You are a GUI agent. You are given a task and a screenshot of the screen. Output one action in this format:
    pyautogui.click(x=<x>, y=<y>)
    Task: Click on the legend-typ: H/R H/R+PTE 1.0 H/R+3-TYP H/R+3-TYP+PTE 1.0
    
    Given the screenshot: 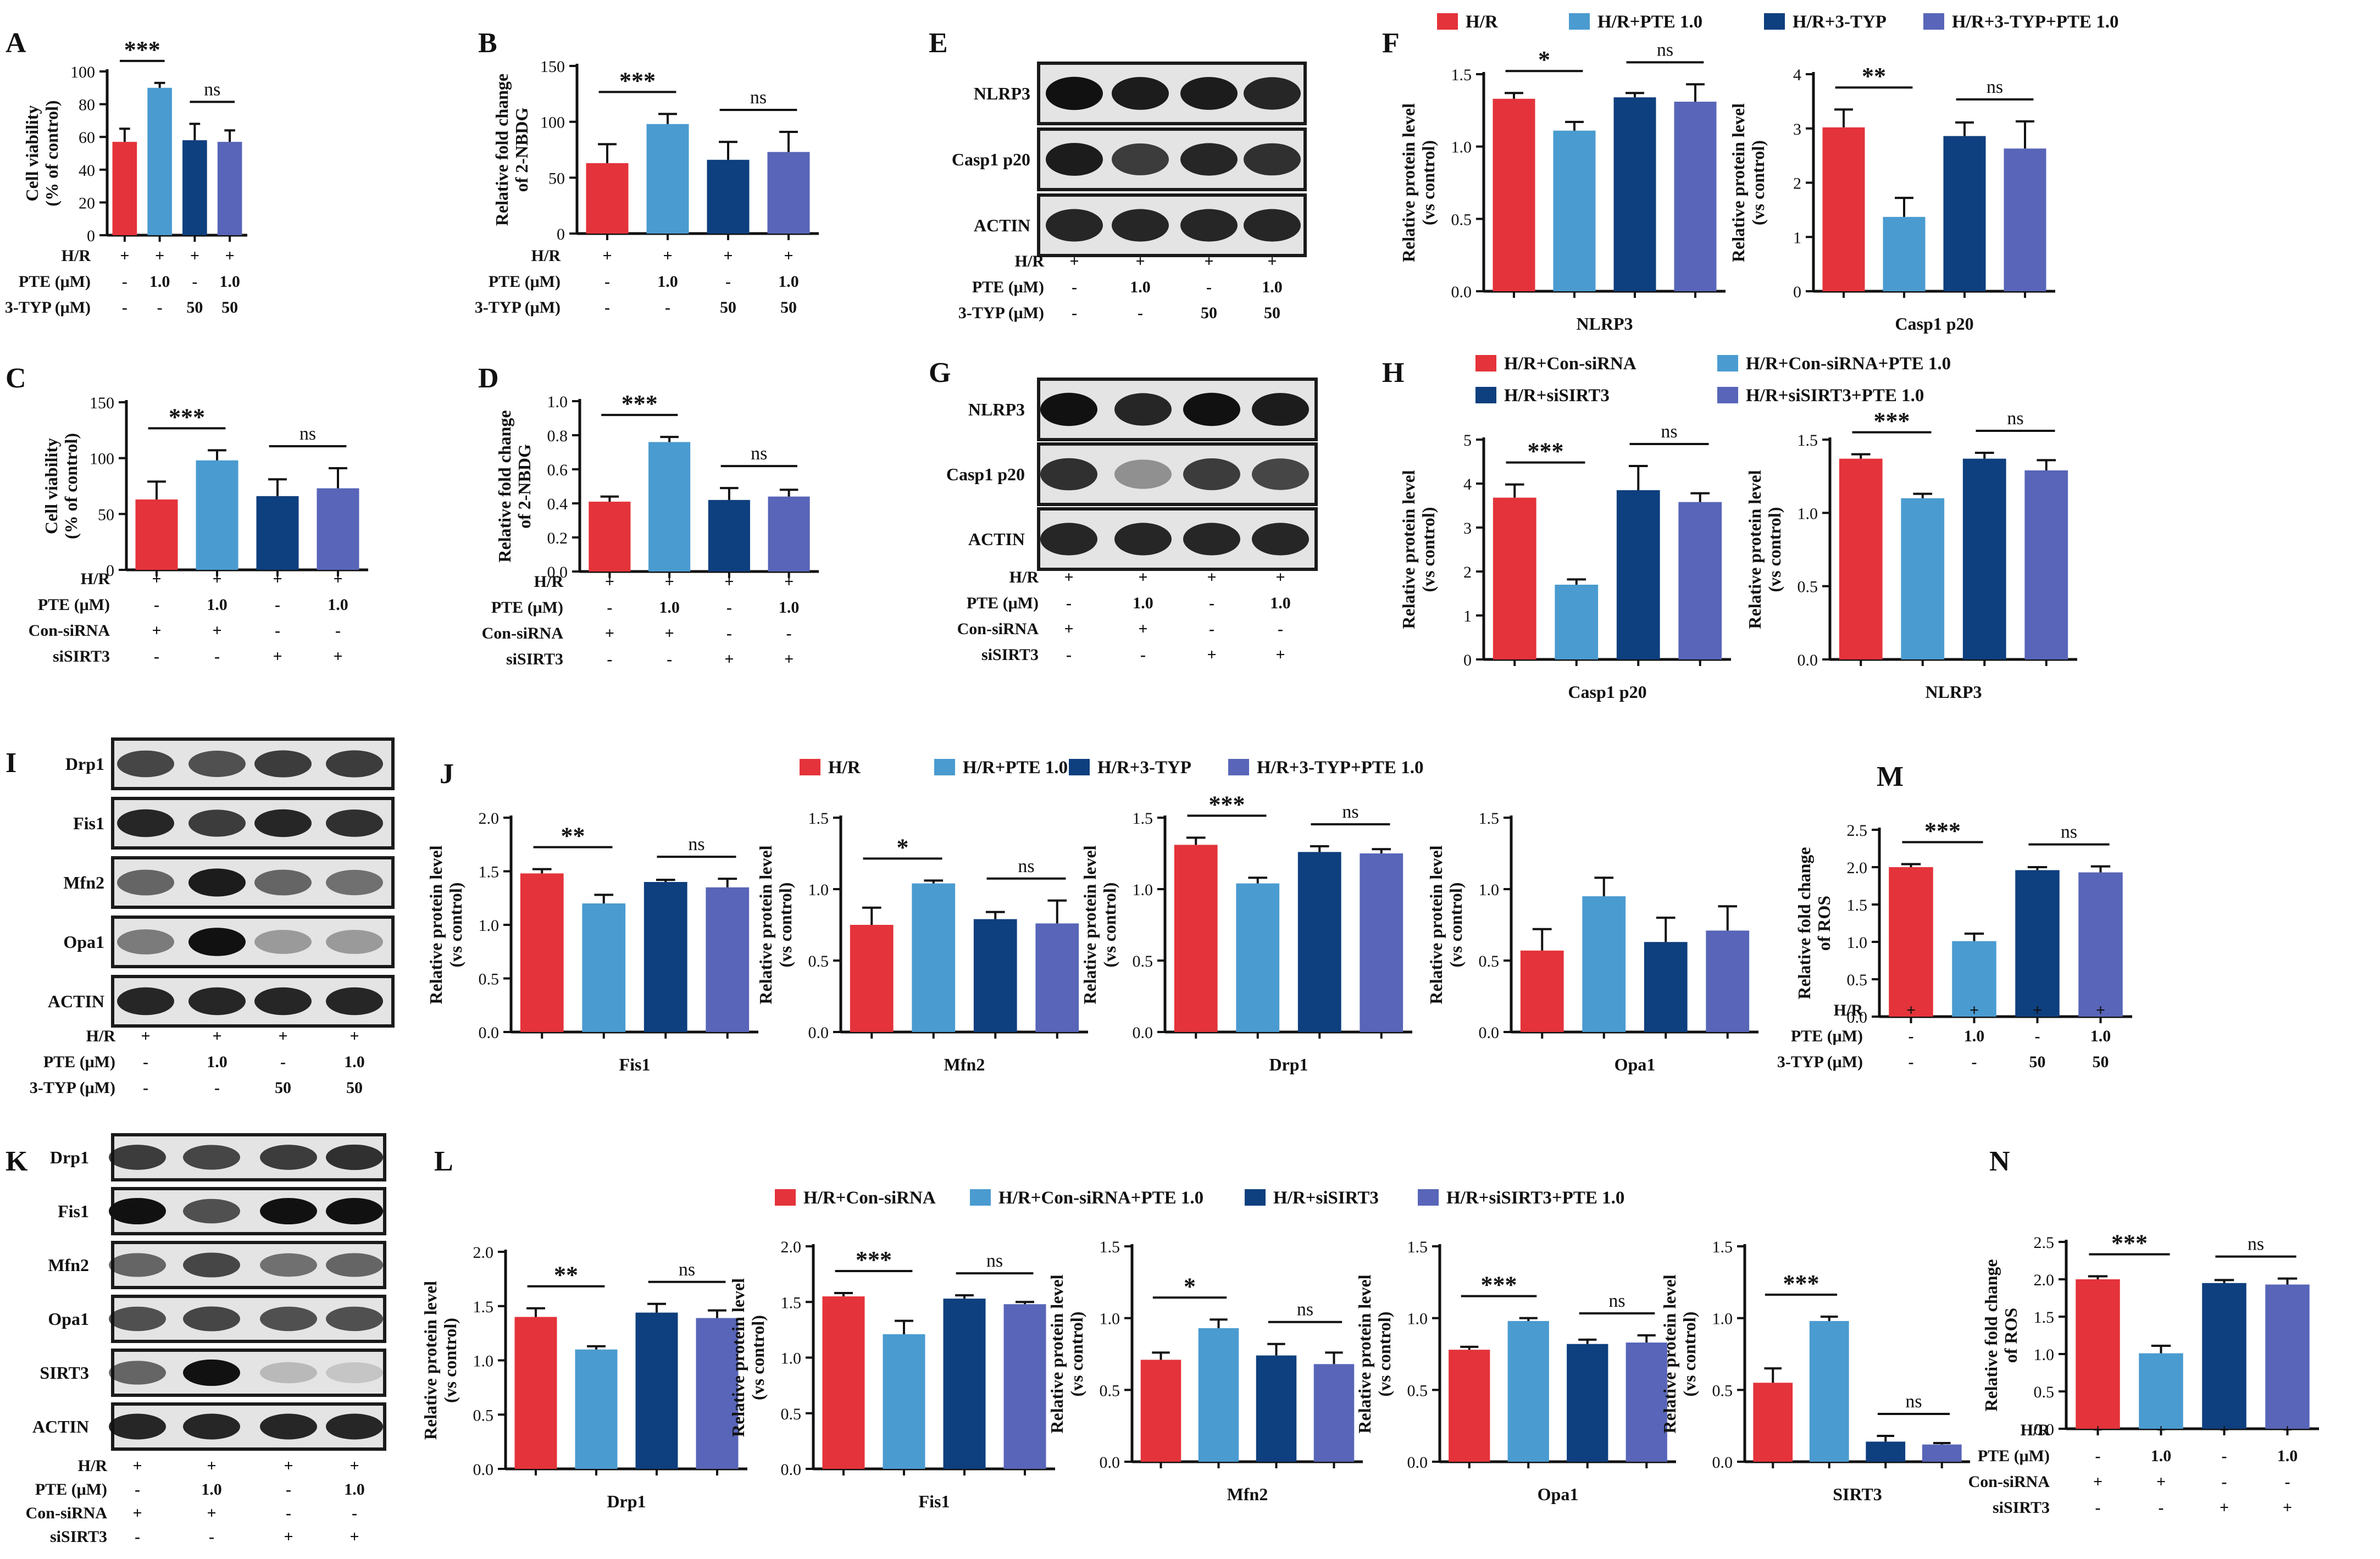 What is the action you would take?
    pyautogui.click(x=1111, y=768)
    